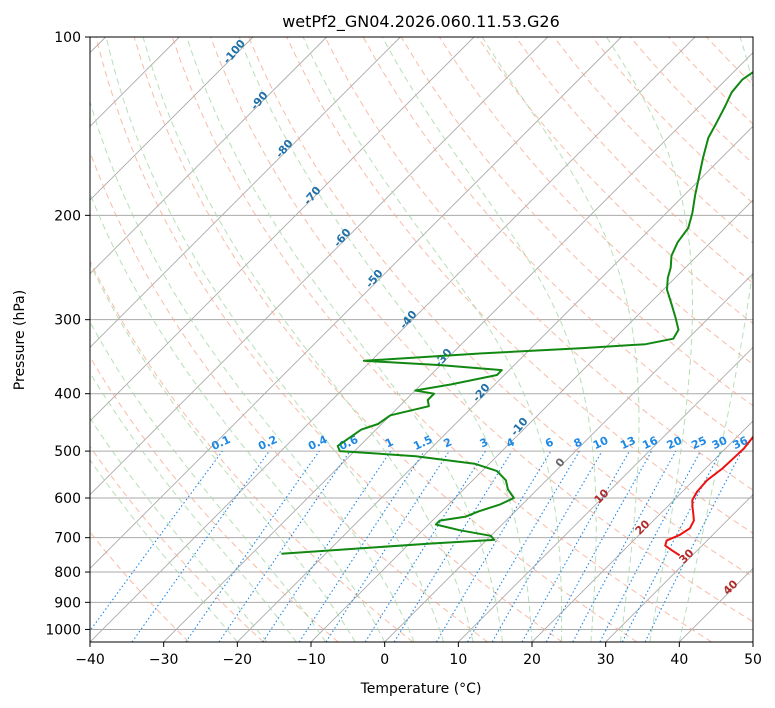 Image resolution: width=775 pixels, height=708 pixels. I want to click on x-tick-label: 20, so click(532, 660).